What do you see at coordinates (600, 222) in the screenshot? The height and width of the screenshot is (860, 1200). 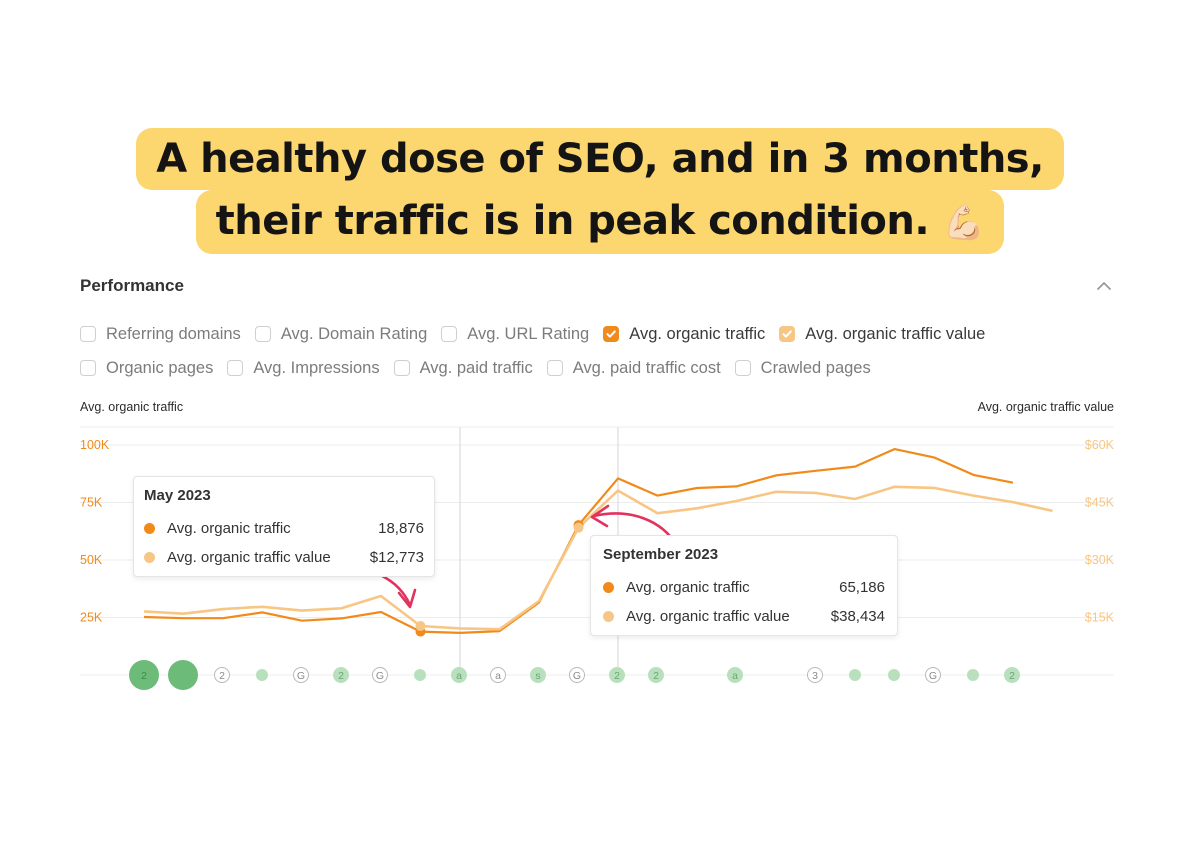 I see `headline-line-2: their traffic is in peak condition. 💪🏻` at bounding box center [600, 222].